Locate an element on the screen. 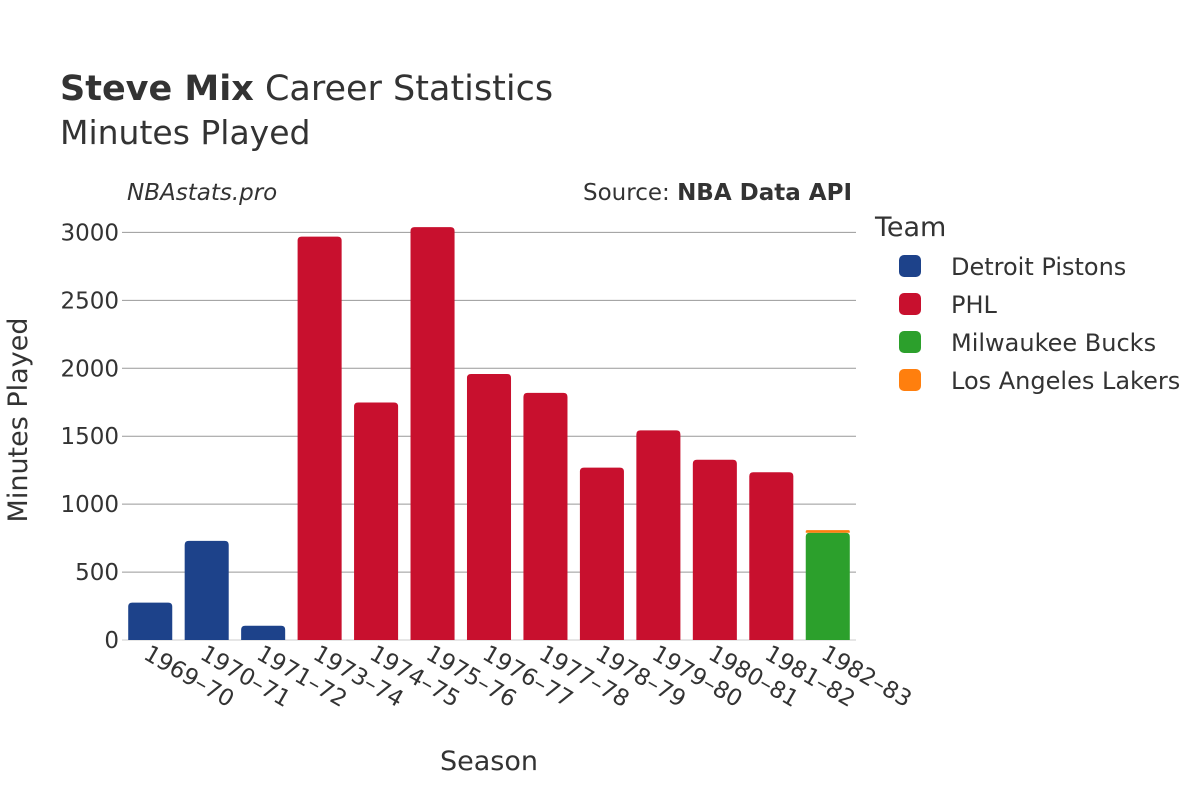 This screenshot has height=800, width=1200. y-axis-ticks: 0 500 1000 1500 2000 2500 3000 is located at coordinates (89, 437).